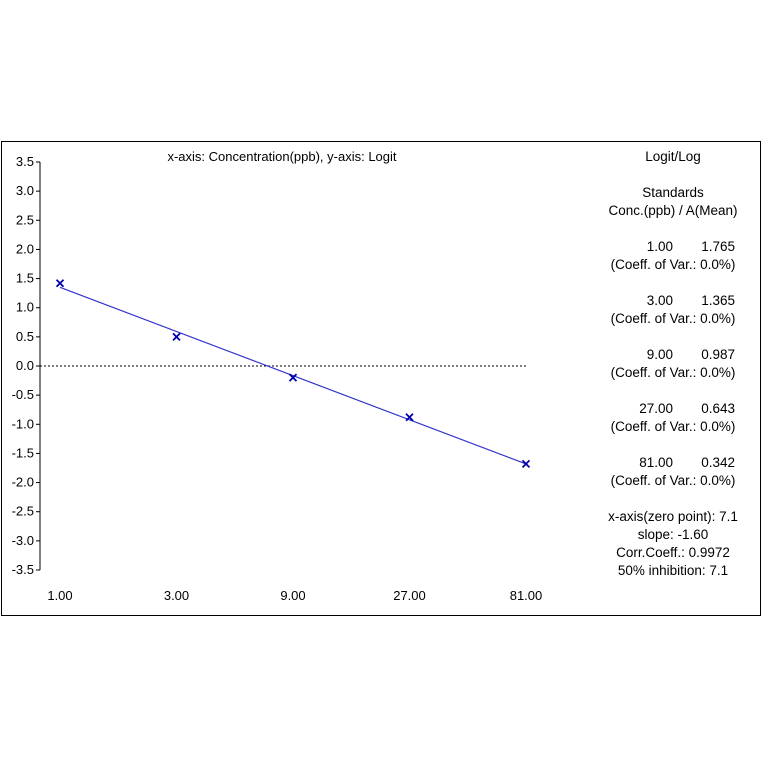 Image resolution: width=764 pixels, height=764 pixels. I want to click on standards-header: Conc.(ppb) / A(Mean), so click(673, 210).